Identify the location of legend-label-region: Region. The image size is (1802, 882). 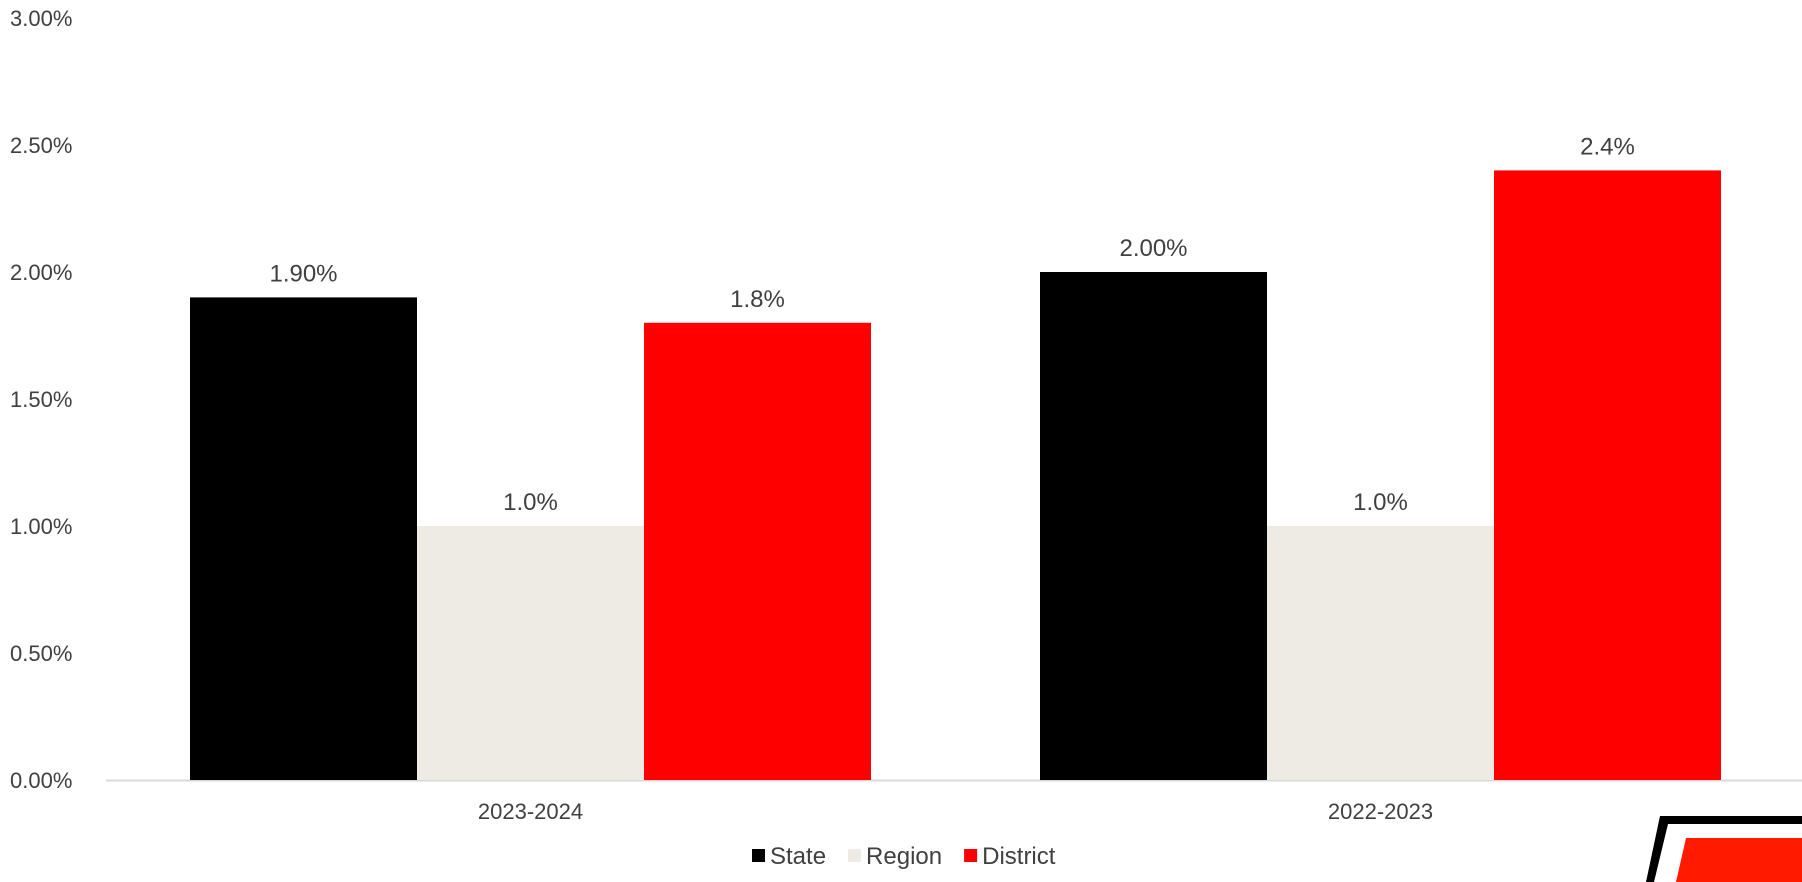
(904, 856).